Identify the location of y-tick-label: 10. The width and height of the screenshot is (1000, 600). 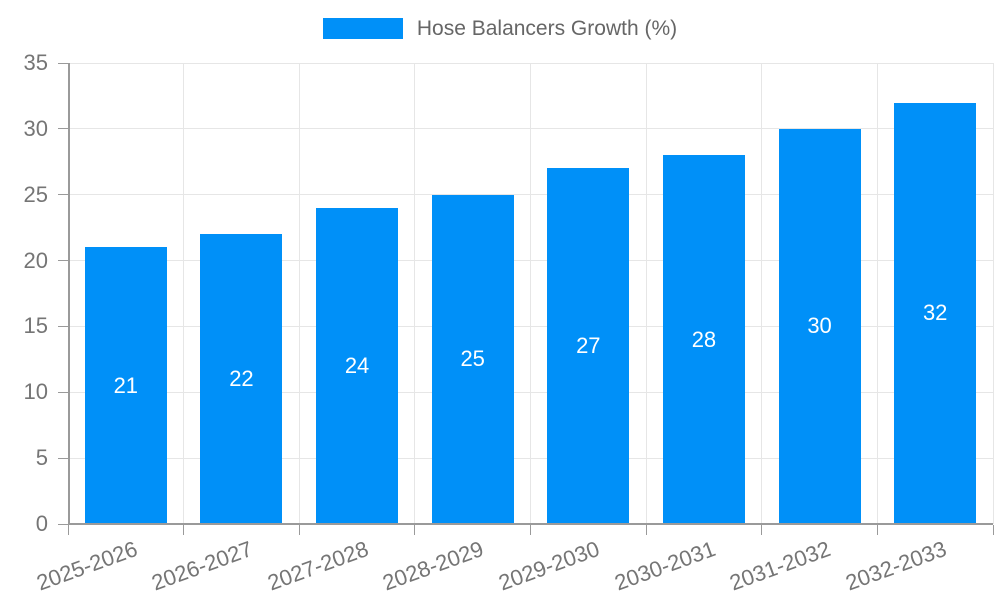
(35, 392).